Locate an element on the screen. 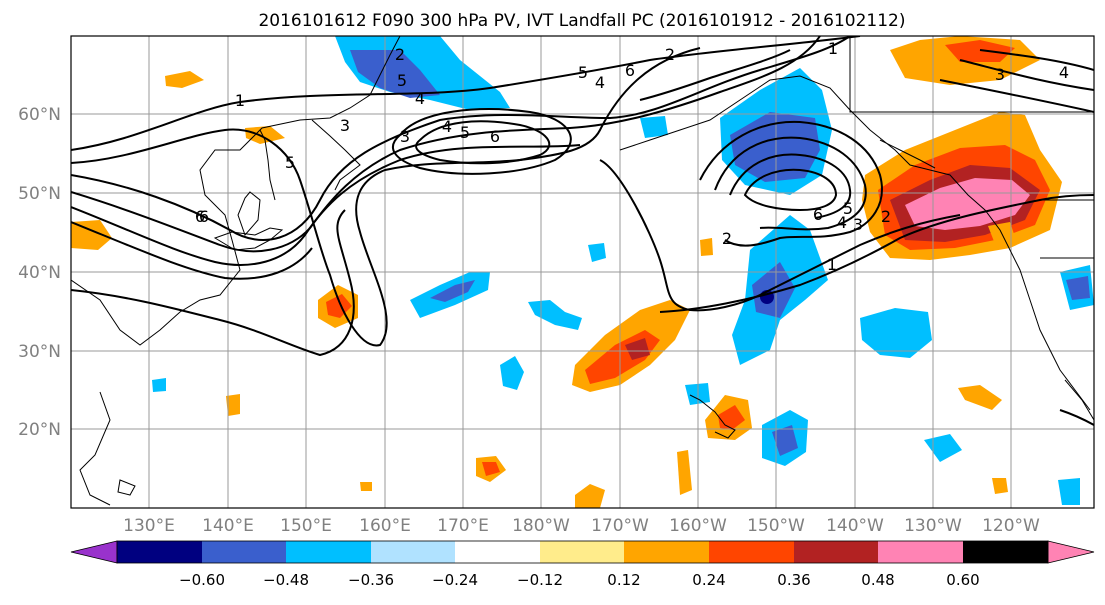 The height and width of the screenshot is (605, 1105). lon-label: 120°W is located at coordinates (1011, 526).